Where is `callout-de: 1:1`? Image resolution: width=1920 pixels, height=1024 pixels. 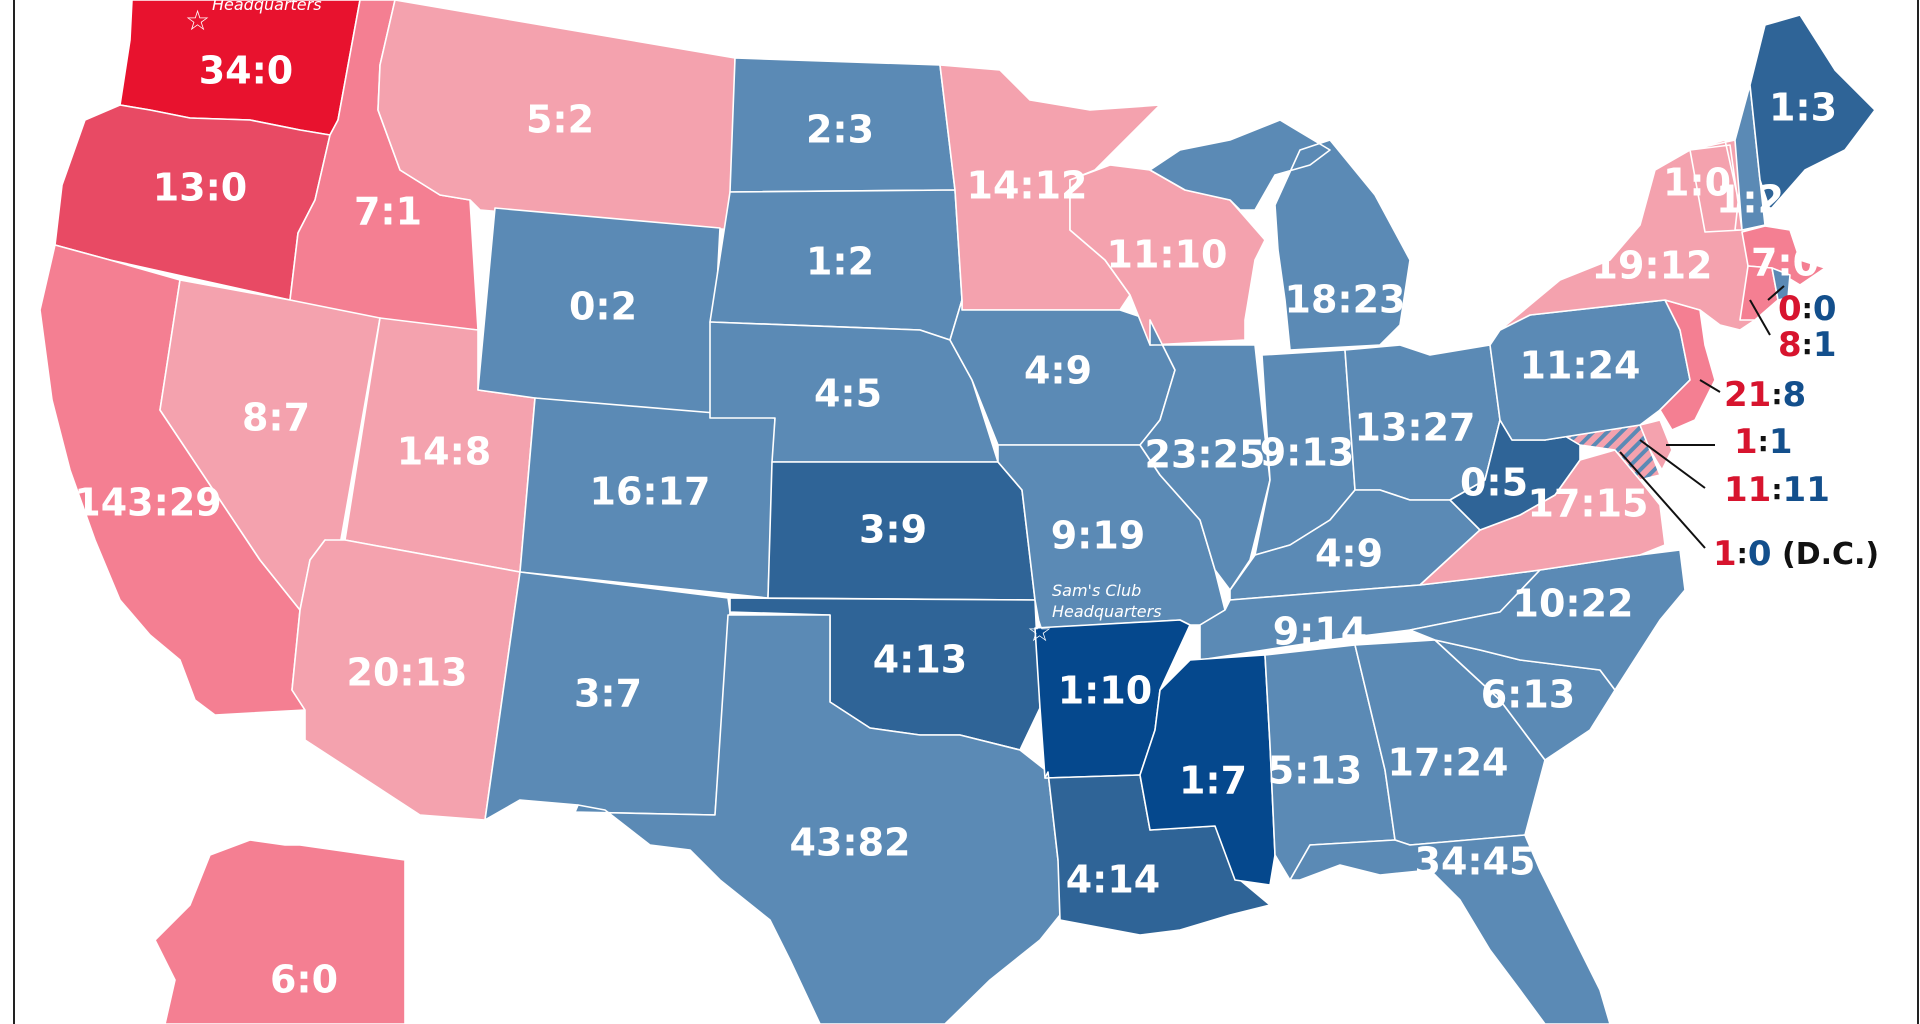
callout-de: 1:1 is located at coordinates (1763, 442).